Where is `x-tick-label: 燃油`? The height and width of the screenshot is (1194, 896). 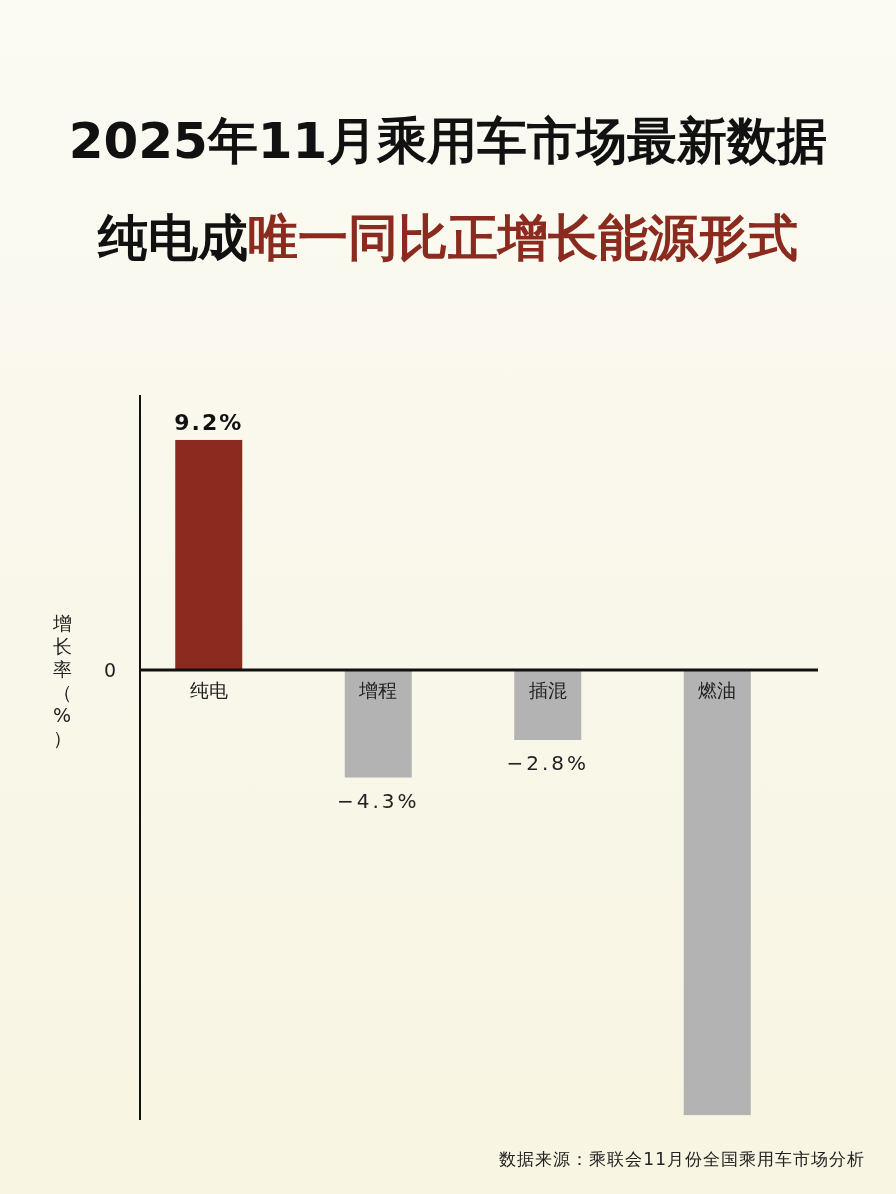
x-tick-label: 燃油 is located at coordinates (717, 690).